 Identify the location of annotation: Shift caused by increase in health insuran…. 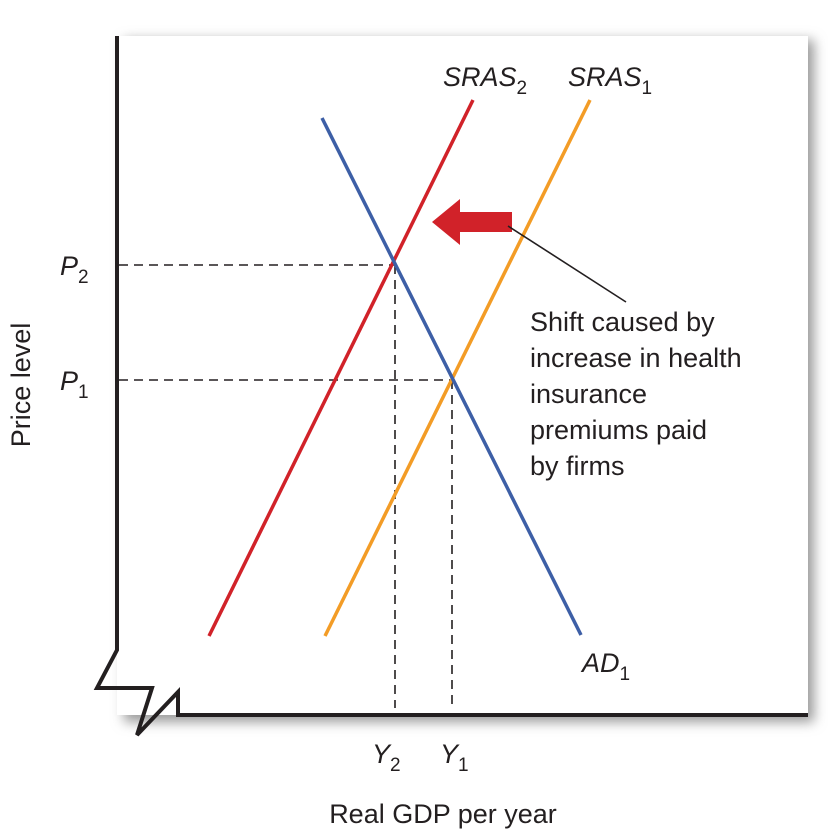
(636, 394).